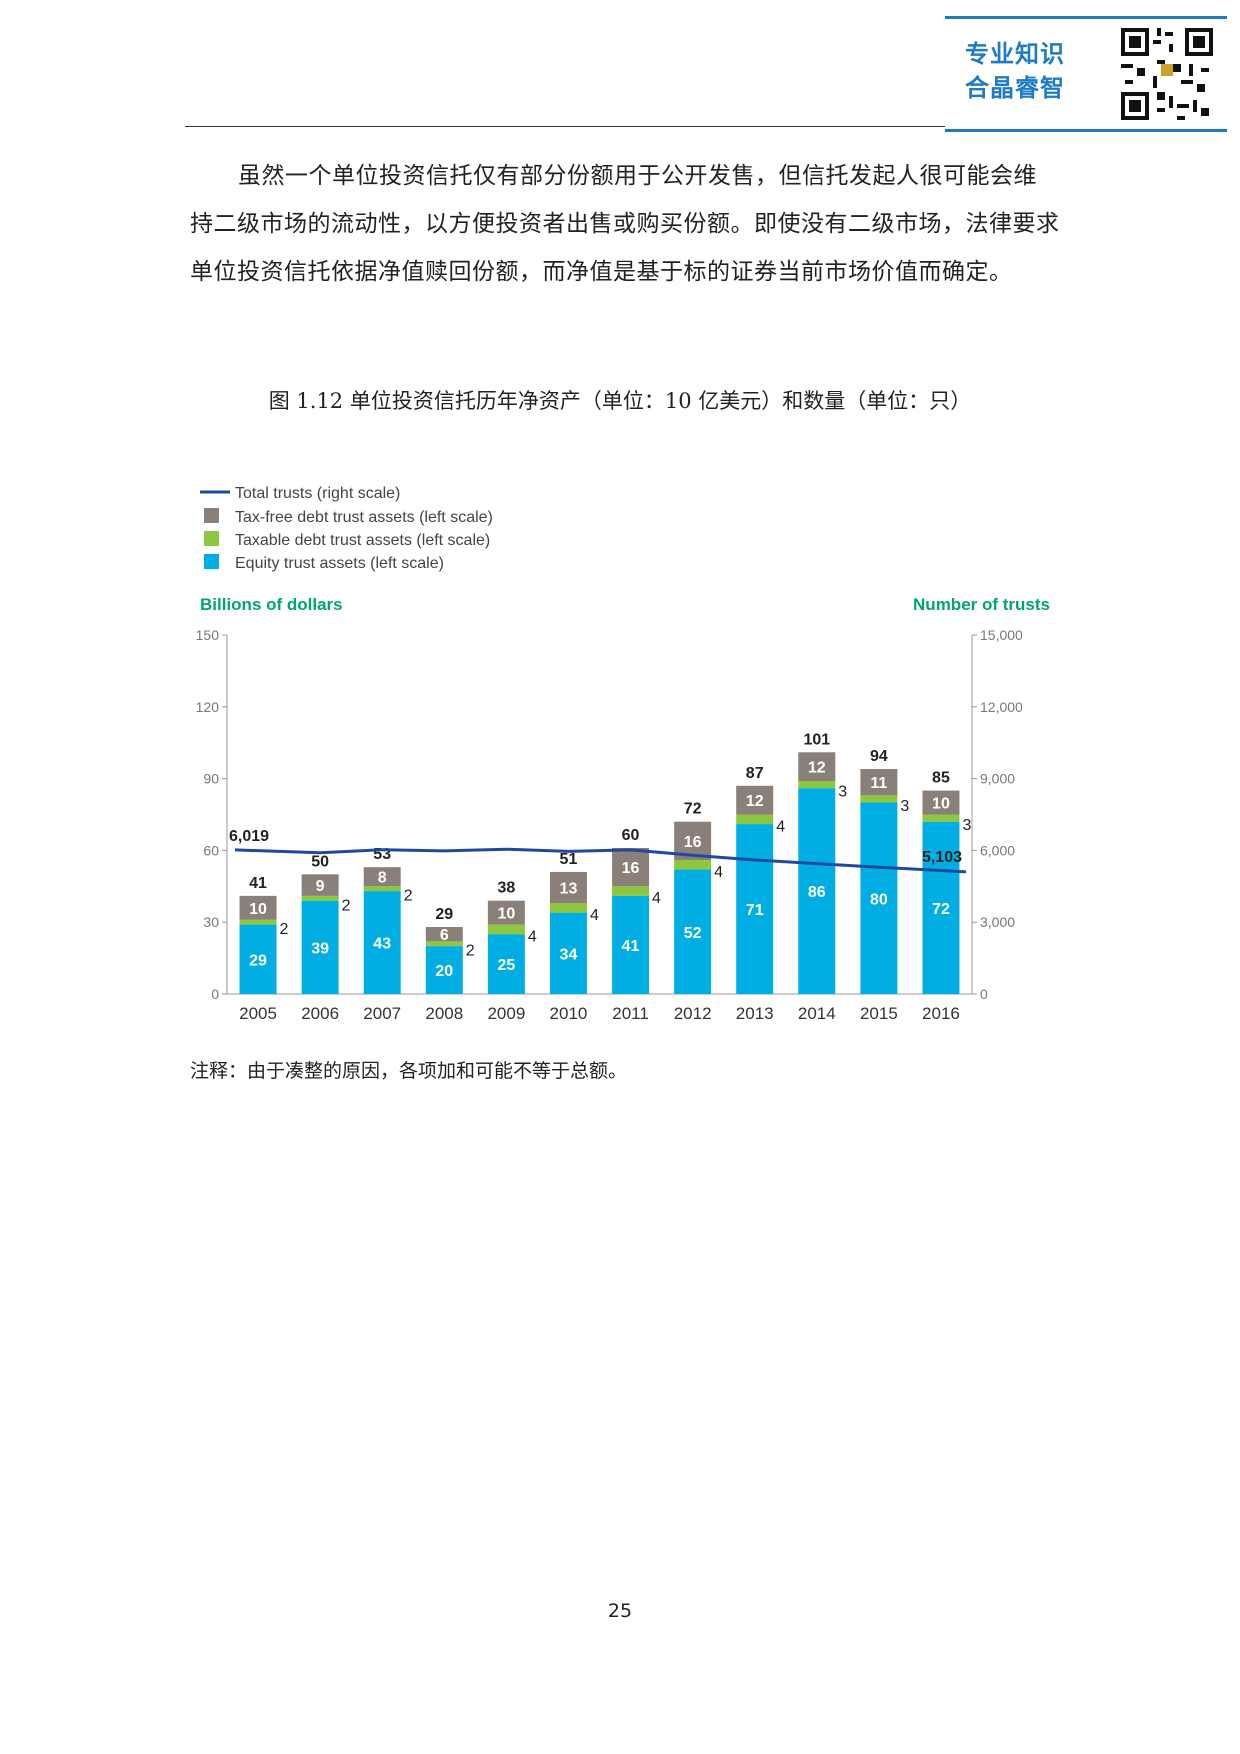 The height and width of the screenshot is (1754, 1240). What do you see at coordinates (817, 1013) in the screenshot?
I see `x-tick-label: 2014` at bounding box center [817, 1013].